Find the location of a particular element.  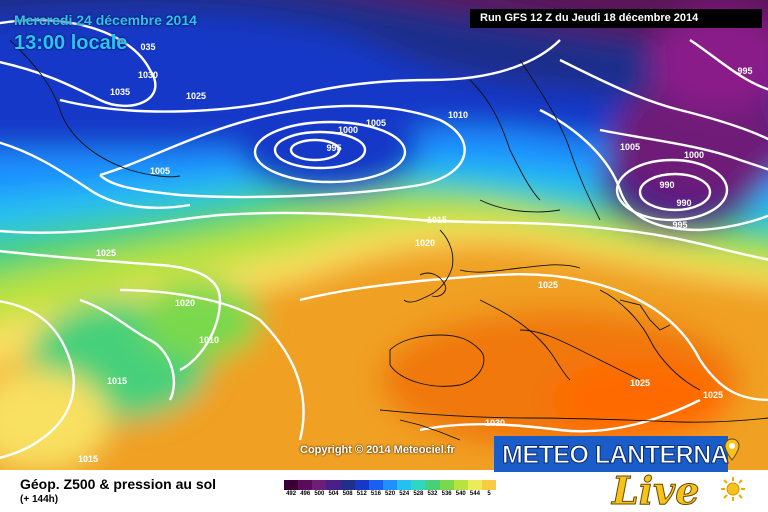

legend-value: 520 is located at coordinates (390, 494).